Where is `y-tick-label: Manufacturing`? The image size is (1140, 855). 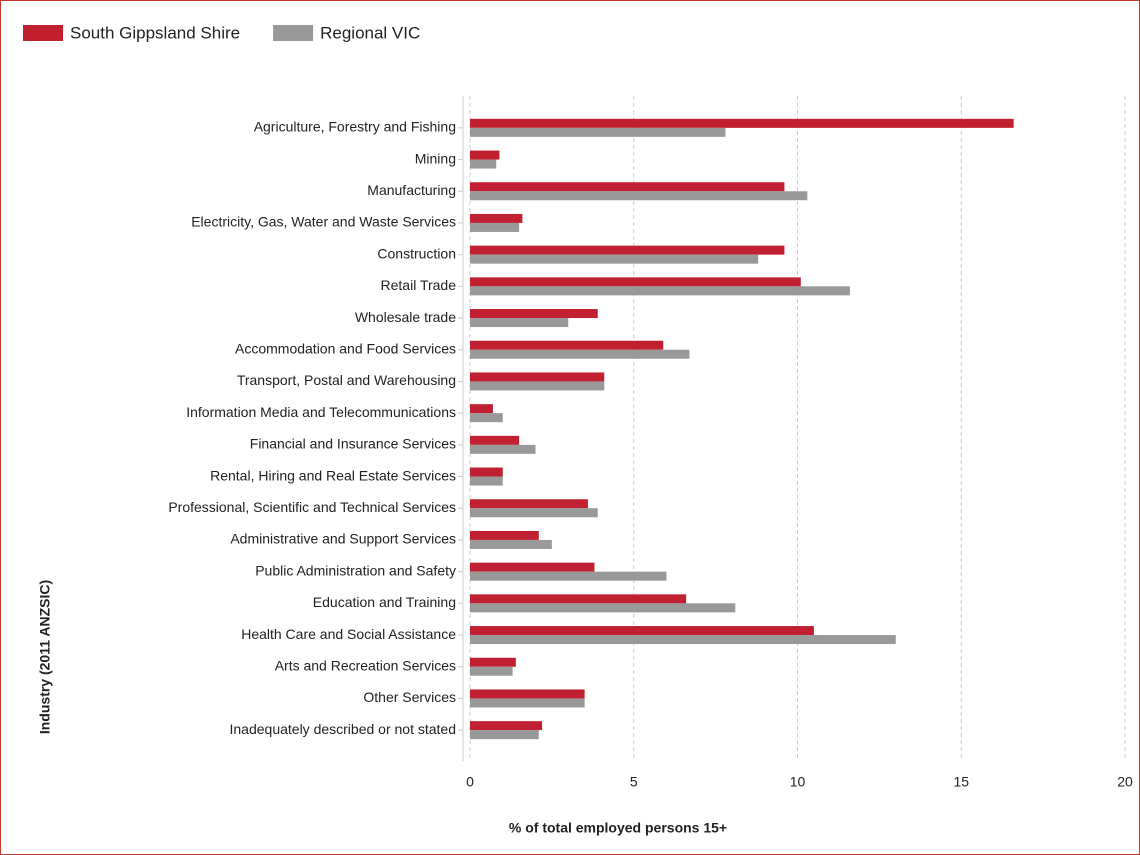
y-tick-label: Manufacturing is located at coordinates (411, 190).